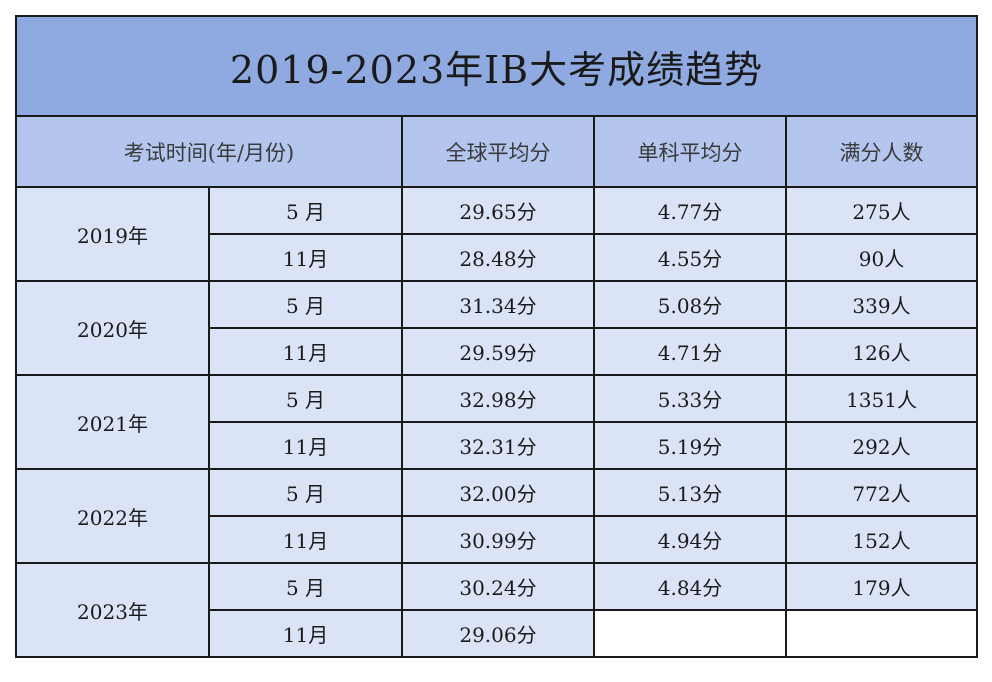  What do you see at coordinates (690, 398) in the screenshot?
I see `subject-average-cell: 5.33分` at bounding box center [690, 398].